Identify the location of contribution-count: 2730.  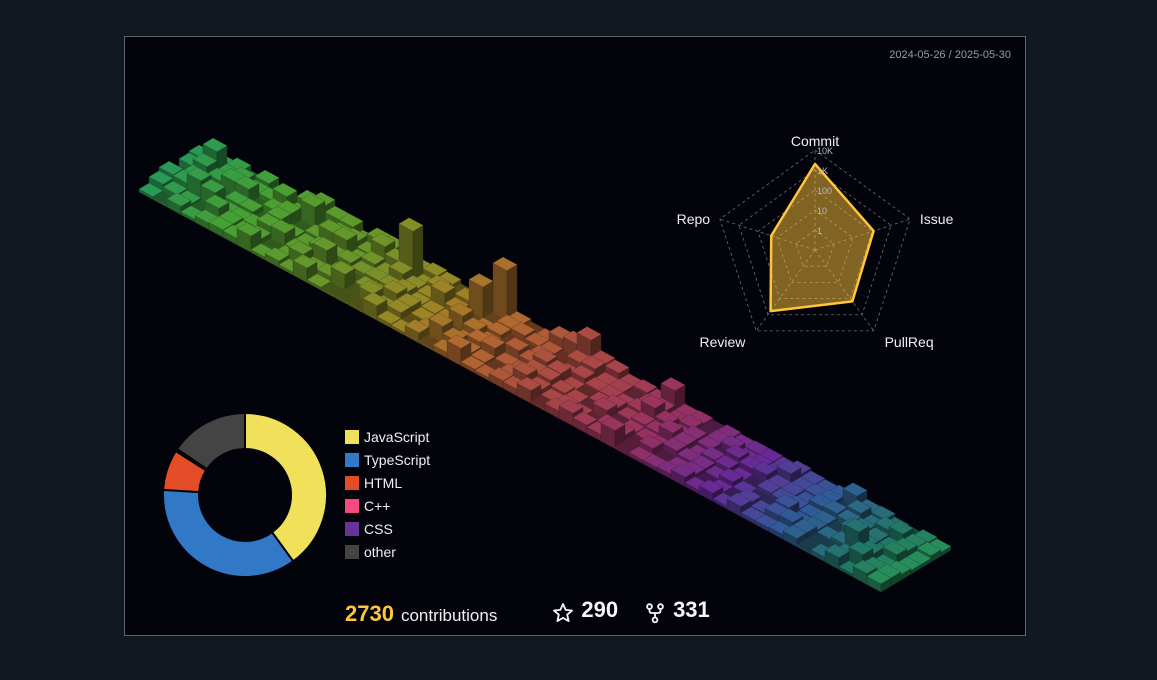
(369, 613).